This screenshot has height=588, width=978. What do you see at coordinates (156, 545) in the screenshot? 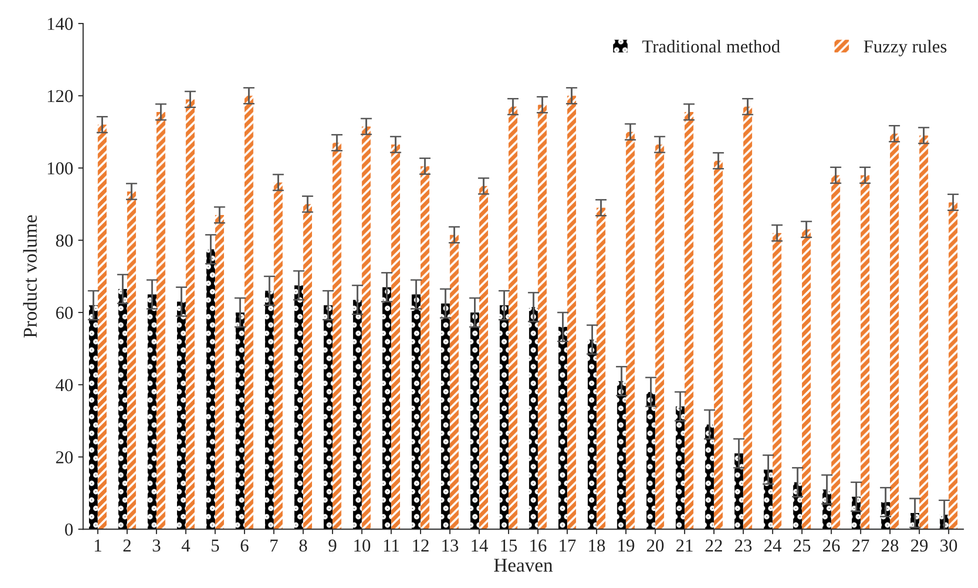
I see `x-tick-label: 3` at bounding box center [156, 545].